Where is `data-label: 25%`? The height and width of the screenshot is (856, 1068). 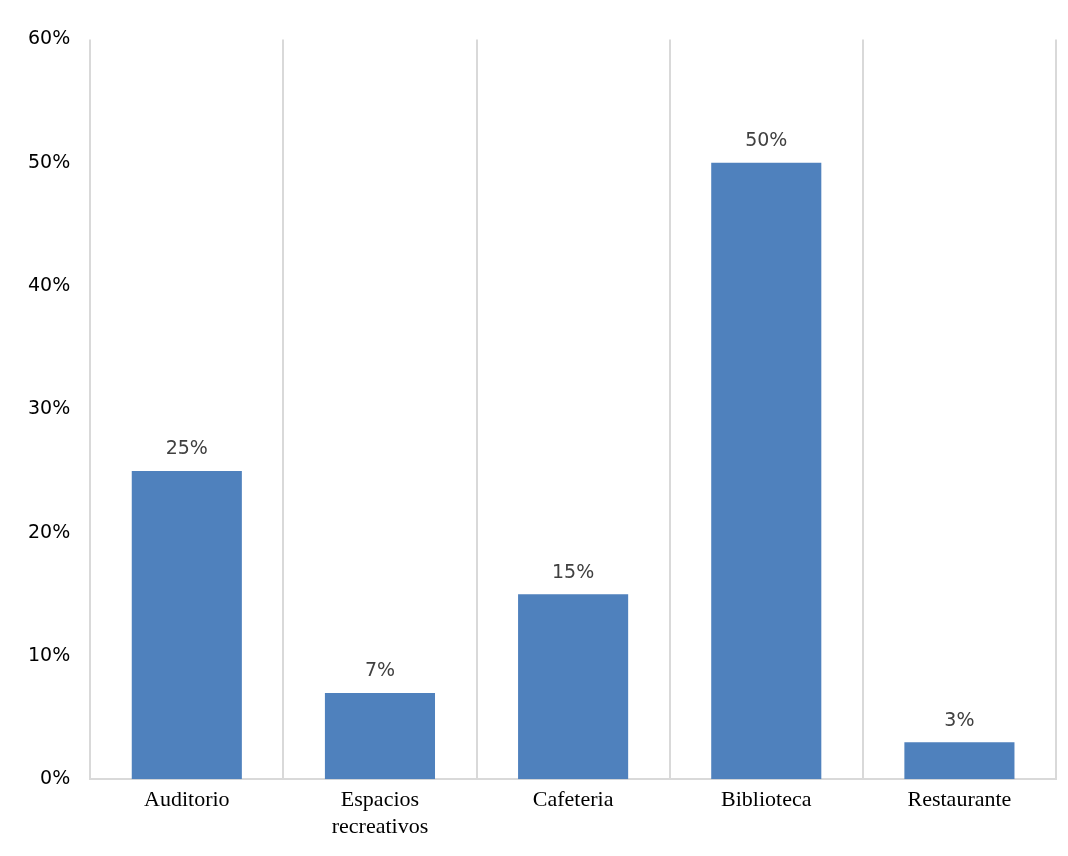
data-label: 25% is located at coordinates (186, 447).